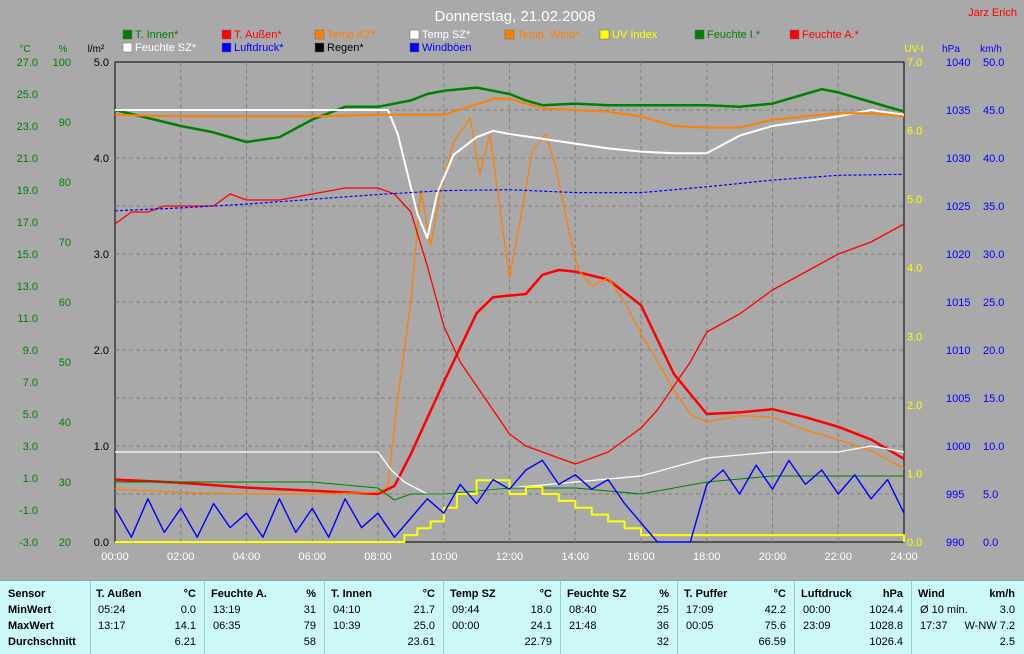 The image size is (1024, 654). Describe the element at coordinates (65, 483) in the screenshot. I see `humidity-tick-label: 30` at that location.